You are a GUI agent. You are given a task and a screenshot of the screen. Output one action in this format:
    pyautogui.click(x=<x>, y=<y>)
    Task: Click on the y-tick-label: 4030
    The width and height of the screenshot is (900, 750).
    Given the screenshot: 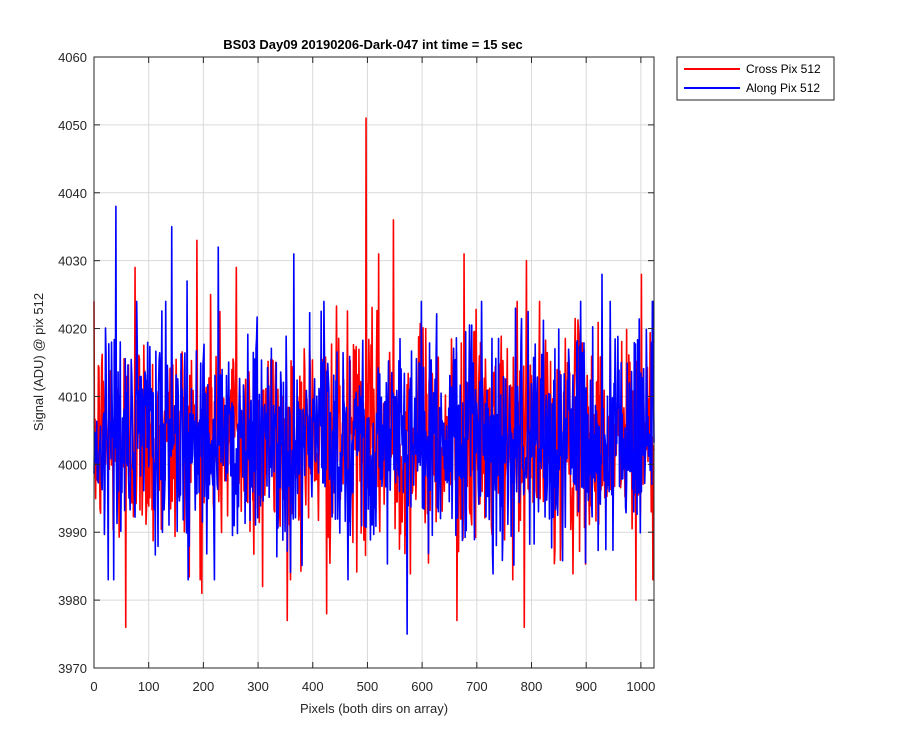 What is the action you would take?
    pyautogui.click(x=72, y=261)
    